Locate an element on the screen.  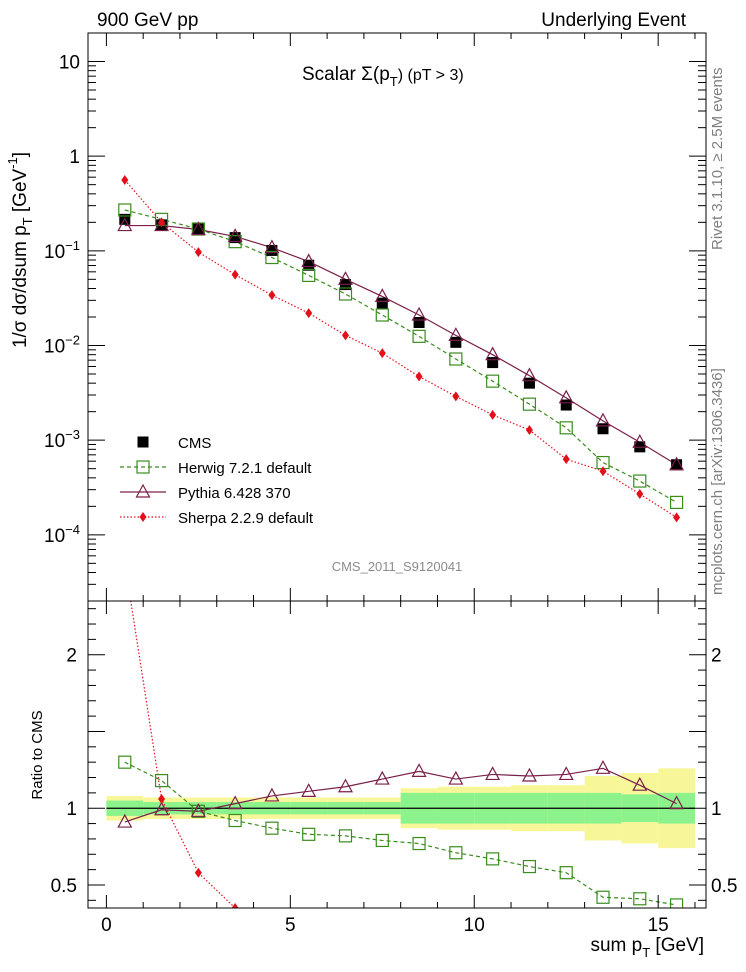
y-tick-label-main: 10⁻² is located at coordinates (62, 344).